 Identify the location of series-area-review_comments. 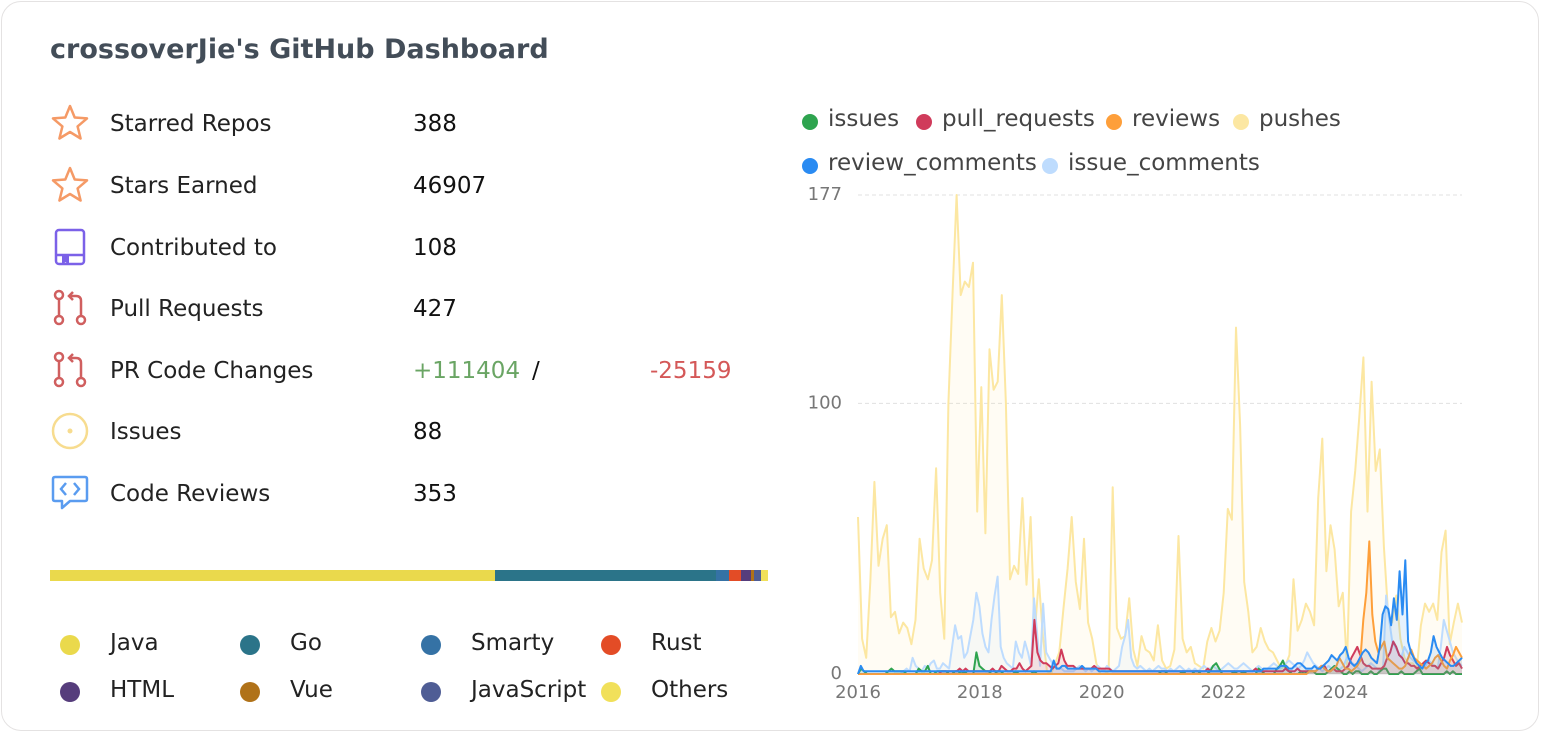
(1160, 617).